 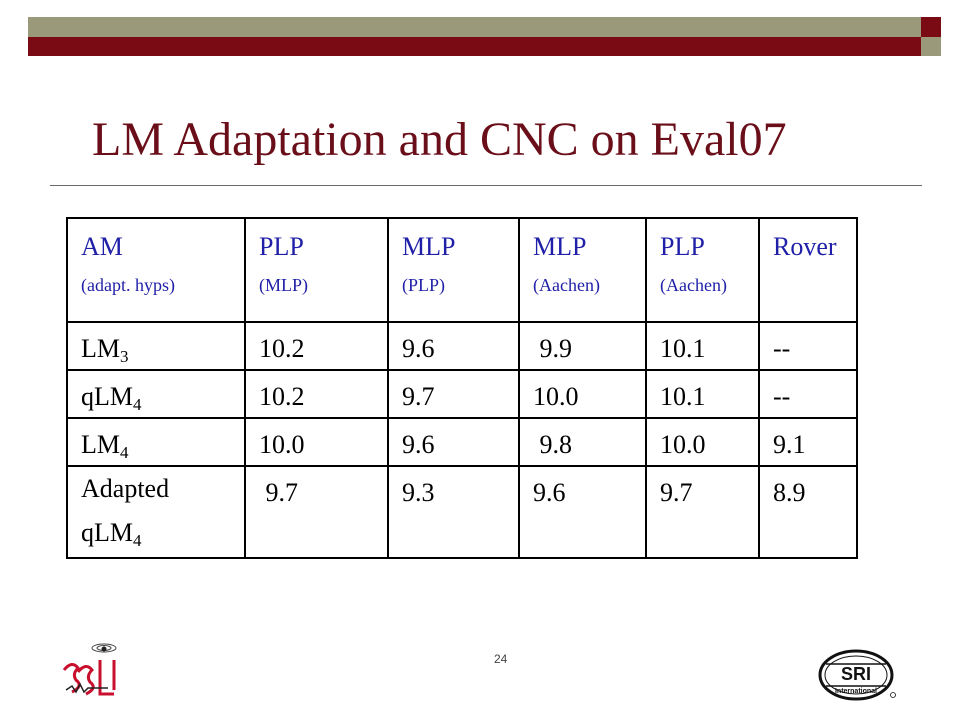 I want to click on table-cell: 9.1, so click(x=808, y=442).